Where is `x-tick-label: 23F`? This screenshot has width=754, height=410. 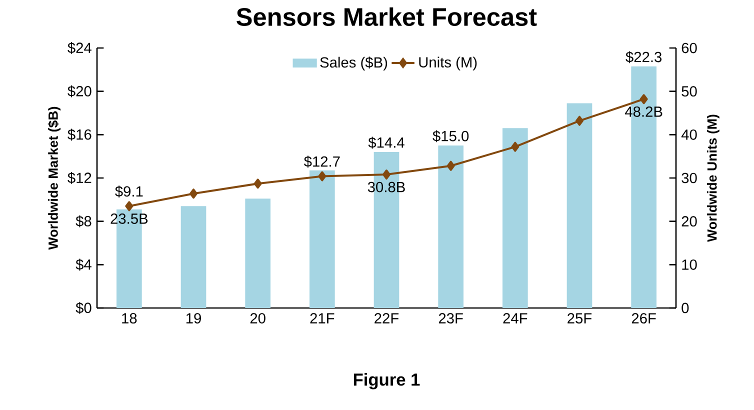
x-tick-label: 23F is located at coordinates (450, 318).